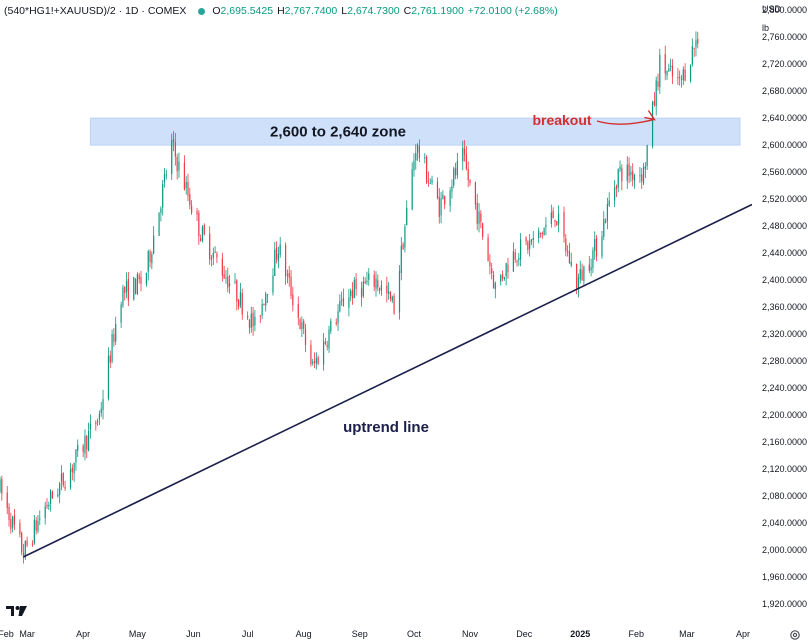 The height and width of the screenshot is (643, 810). What do you see at coordinates (784, 280) in the screenshot?
I see `y-tick-label: 2,400.0000` at bounding box center [784, 280].